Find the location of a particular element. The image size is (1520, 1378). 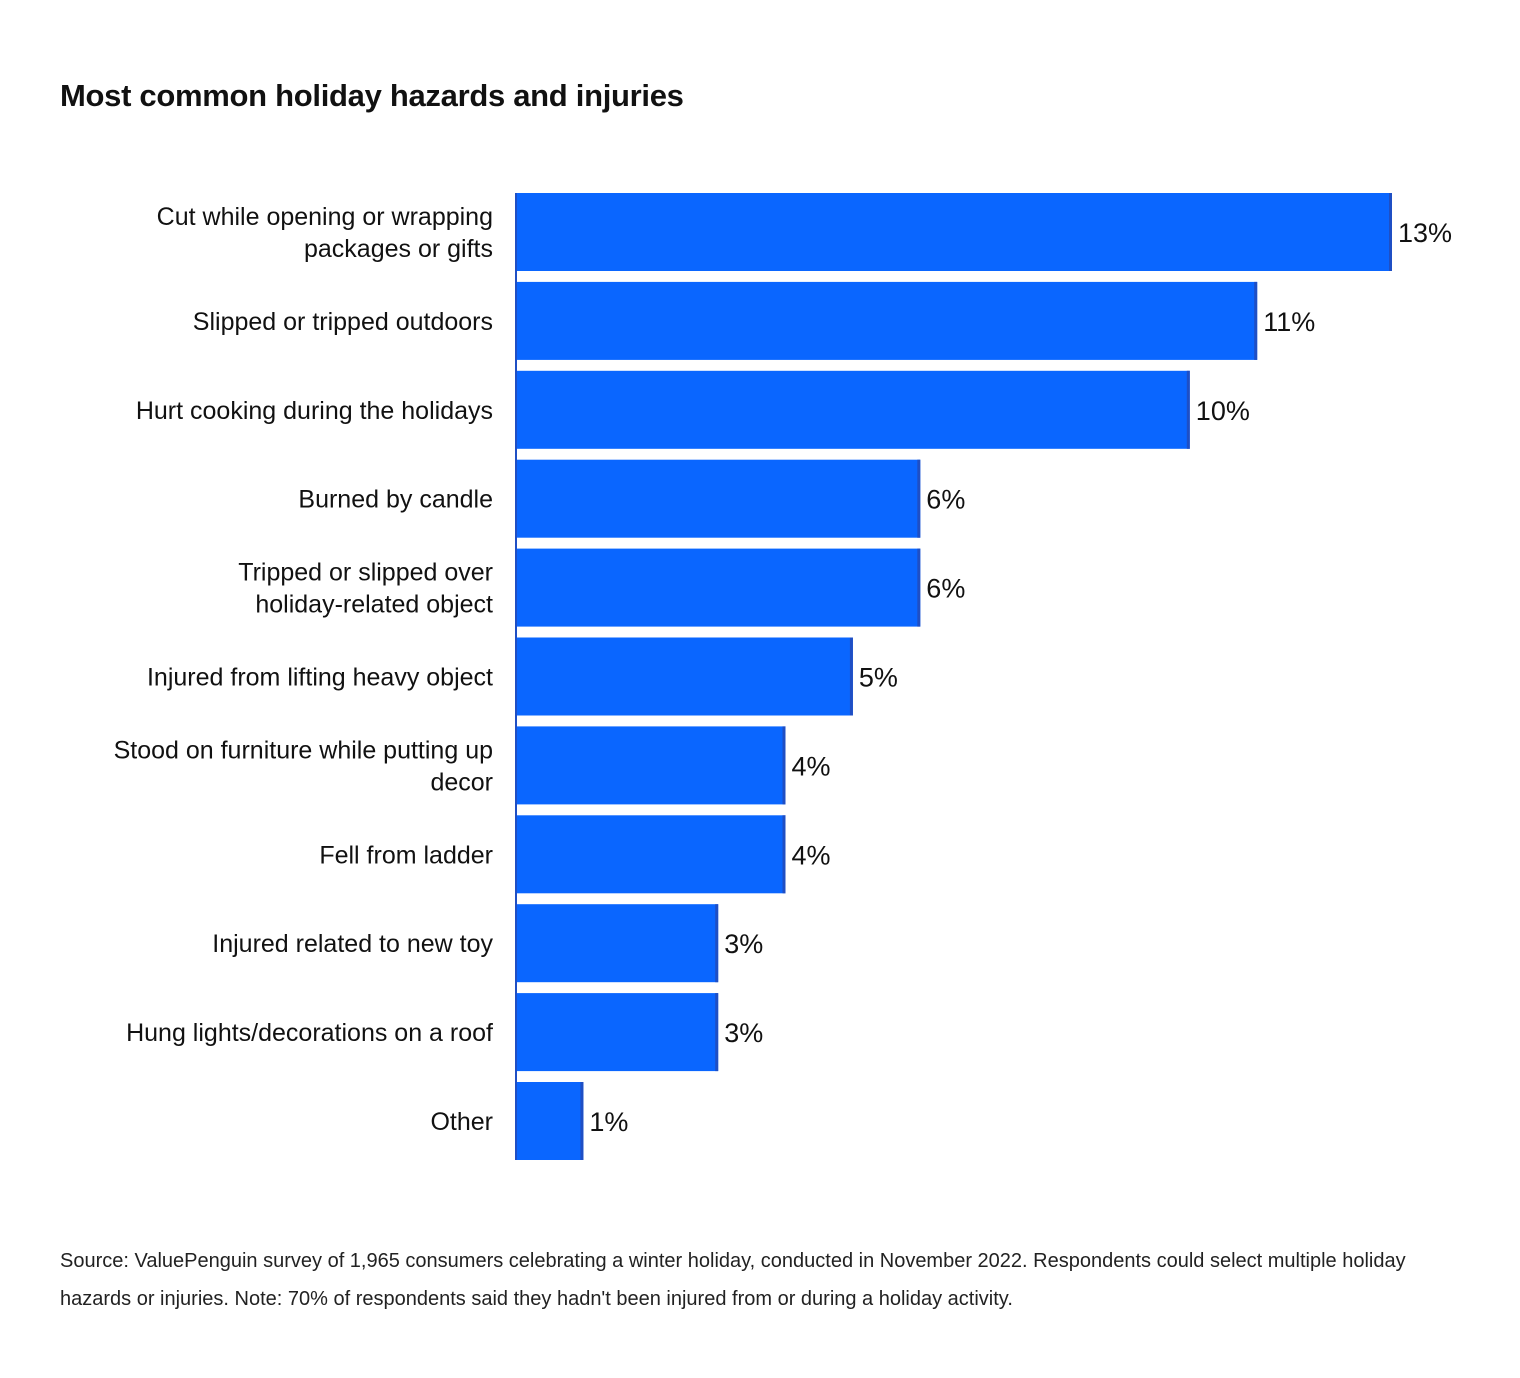

category-label: Injured related to new toy is located at coordinates (352, 944).